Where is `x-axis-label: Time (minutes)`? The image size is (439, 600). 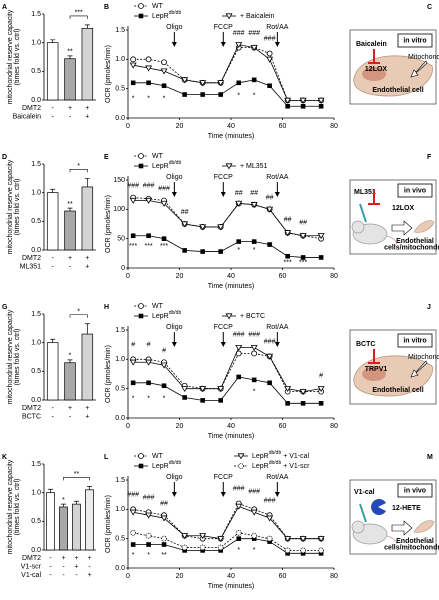 x-axis-label: Time (minutes) is located at coordinates (231, 286).